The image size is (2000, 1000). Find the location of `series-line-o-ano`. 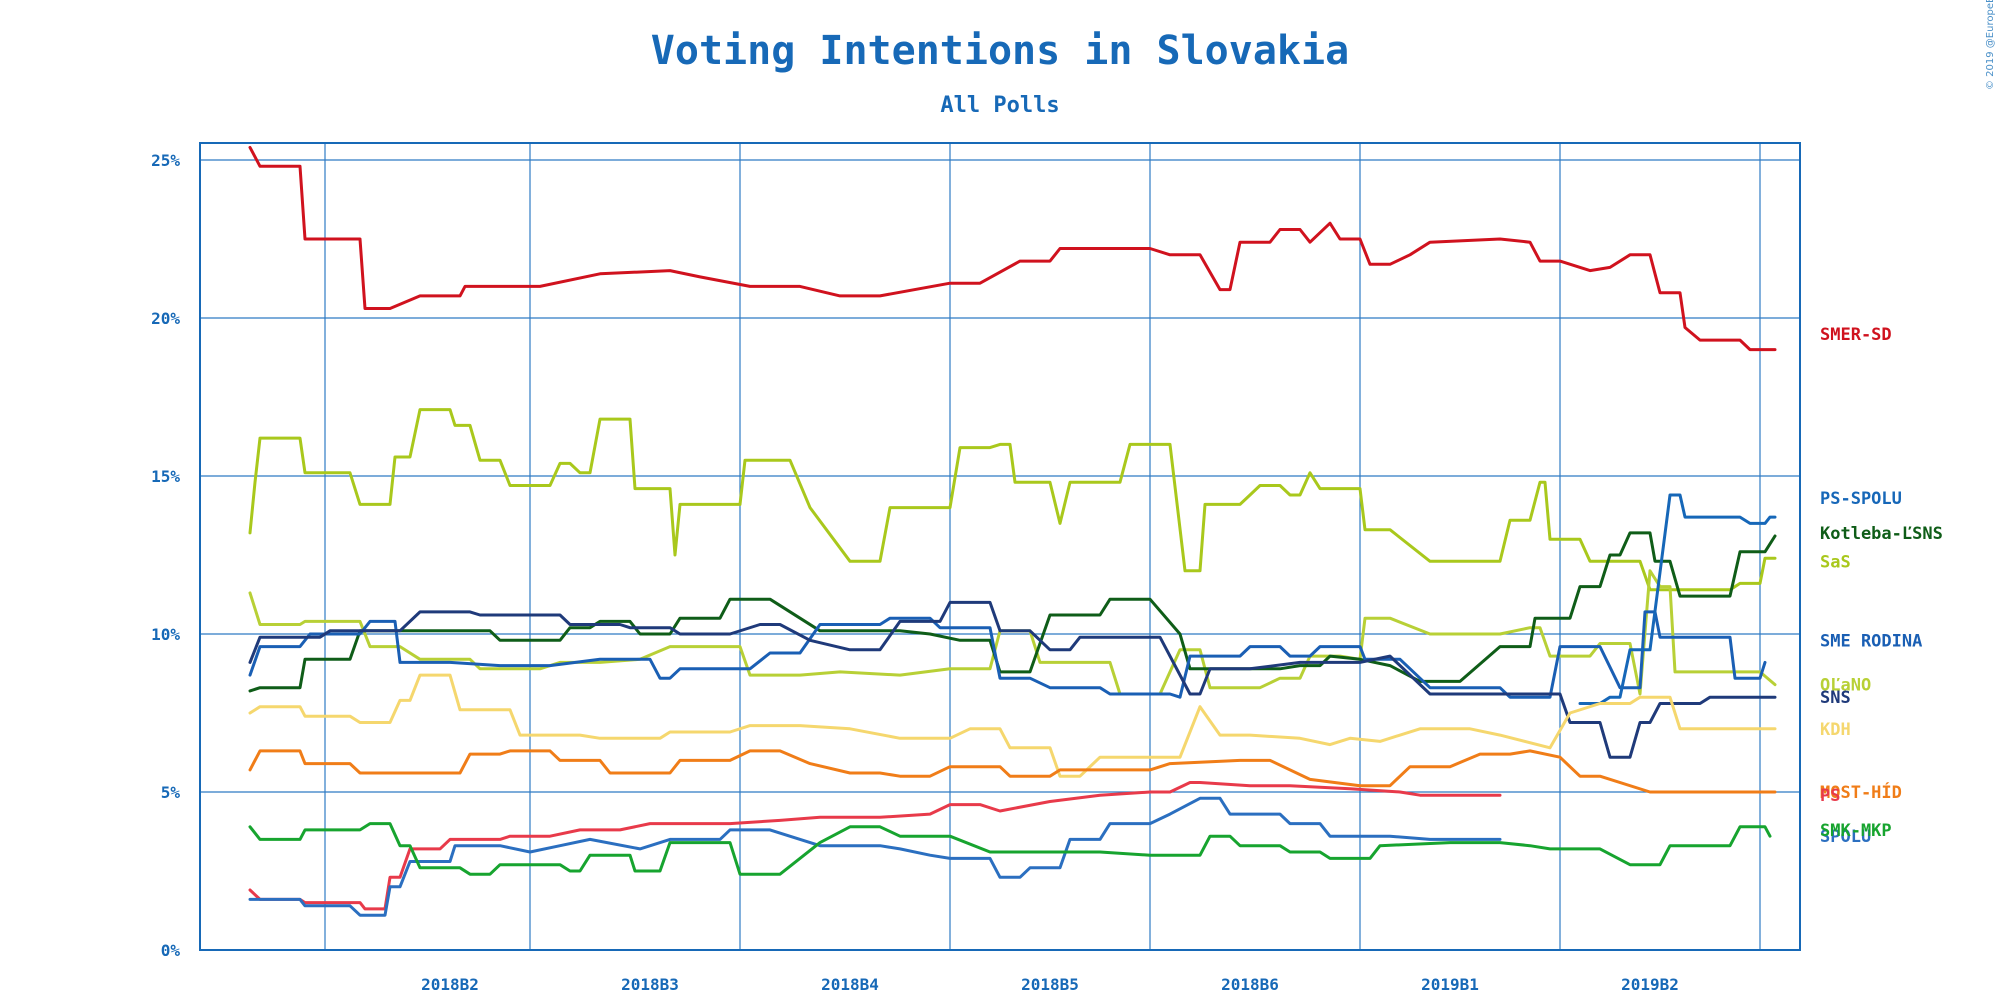

series-line-o-ano is located at coordinates (1012, 632).